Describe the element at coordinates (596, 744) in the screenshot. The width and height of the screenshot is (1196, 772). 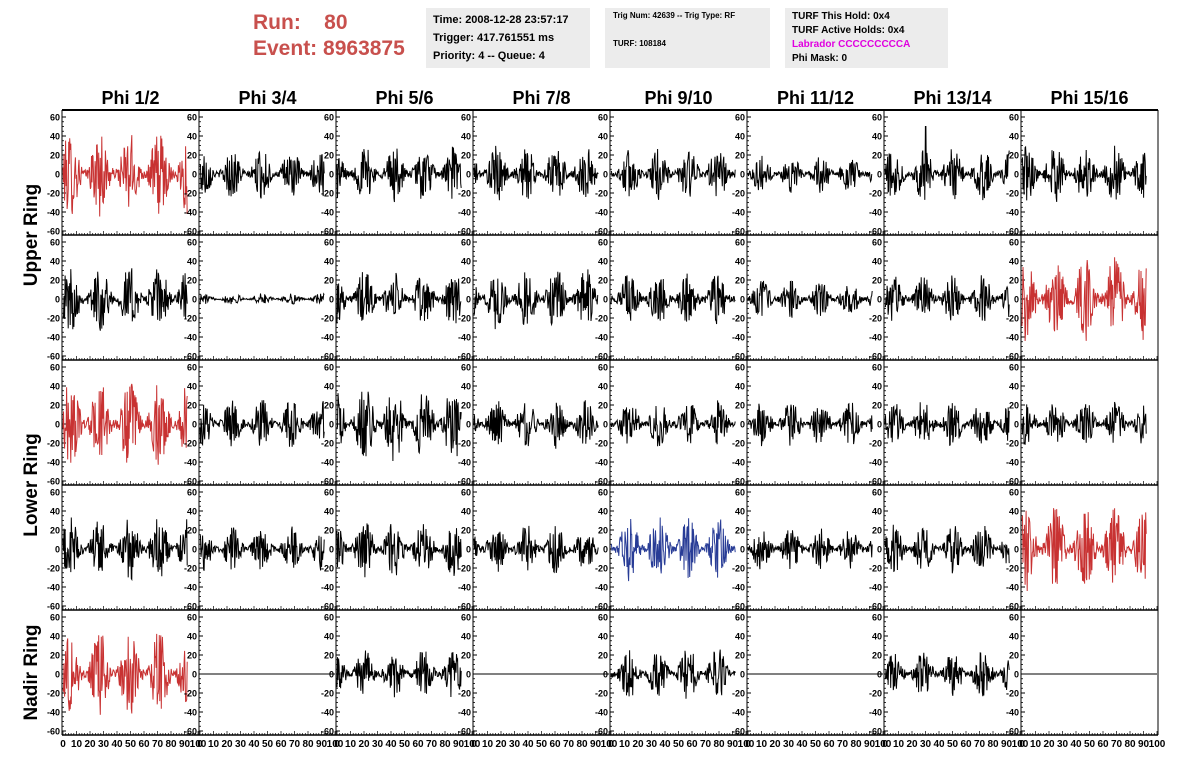
I see `x-tick-label: 90` at that location.